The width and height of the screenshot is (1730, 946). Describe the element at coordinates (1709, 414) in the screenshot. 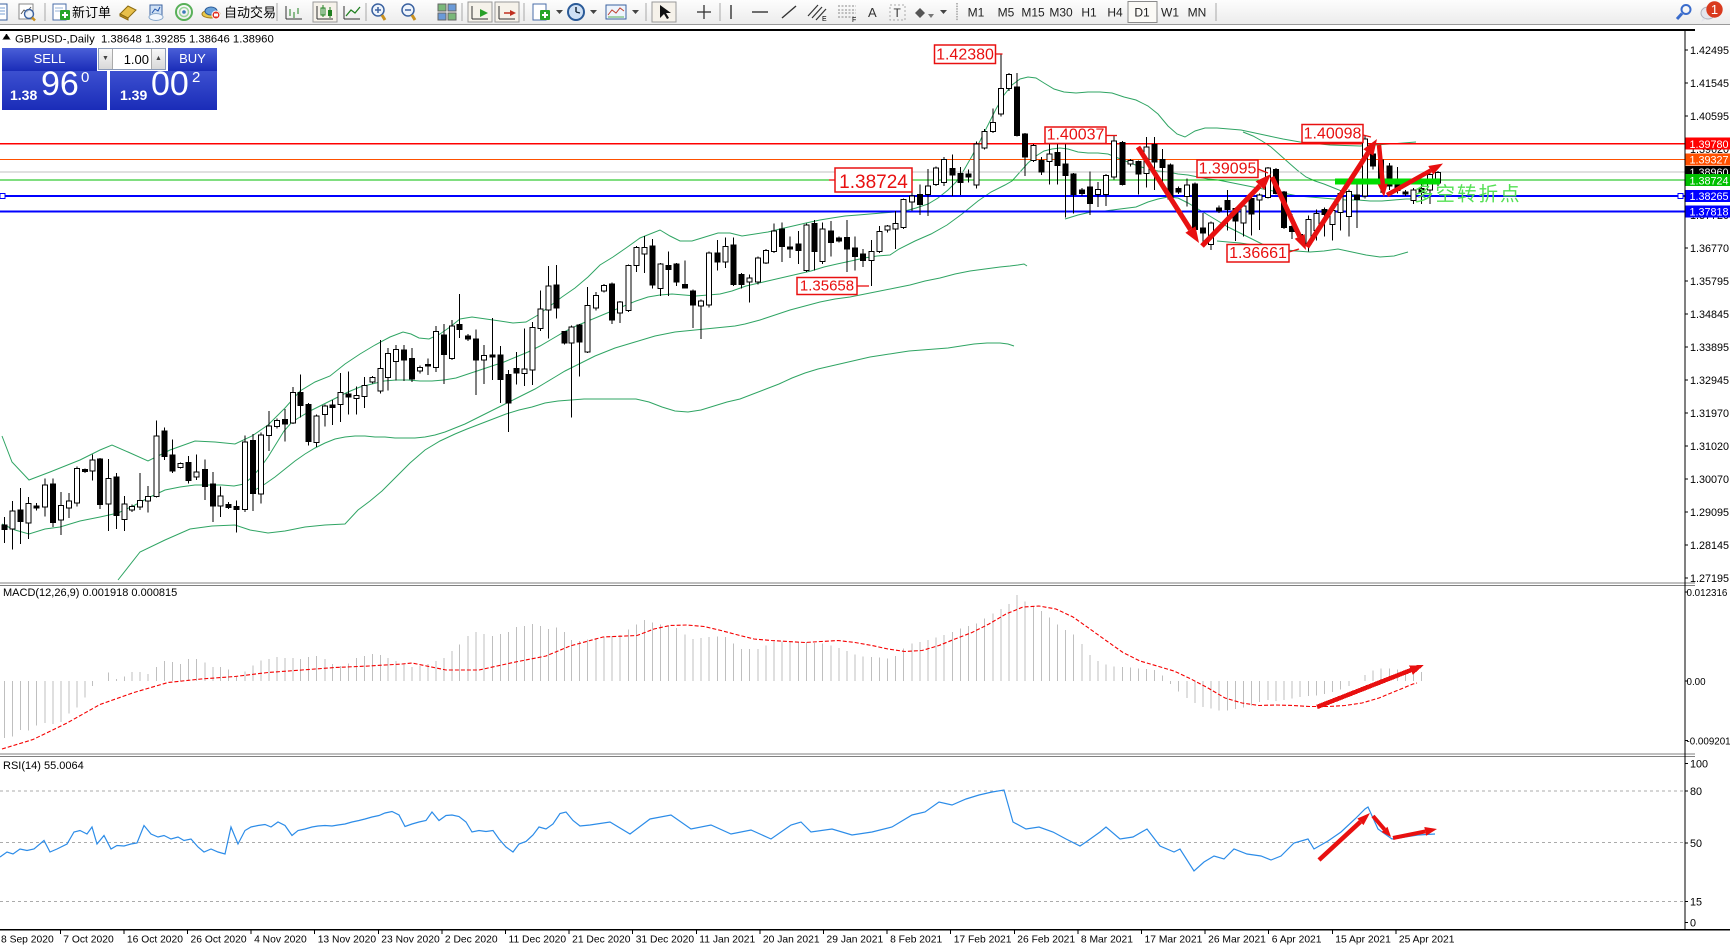

I see `svg-text: 1.31970` at that location.